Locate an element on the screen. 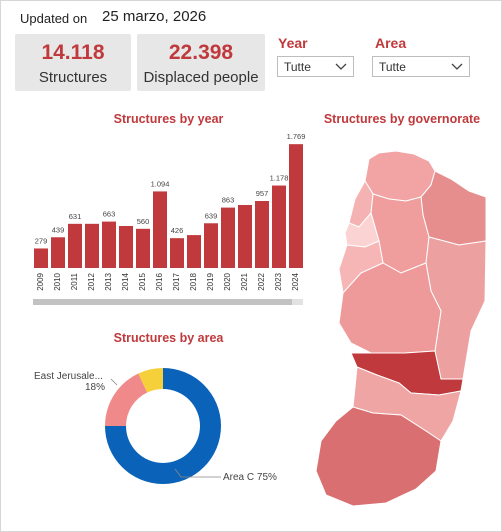 The width and height of the screenshot is (502, 532). donut-chart-title: Structures by area is located at coordinates (168, 338).